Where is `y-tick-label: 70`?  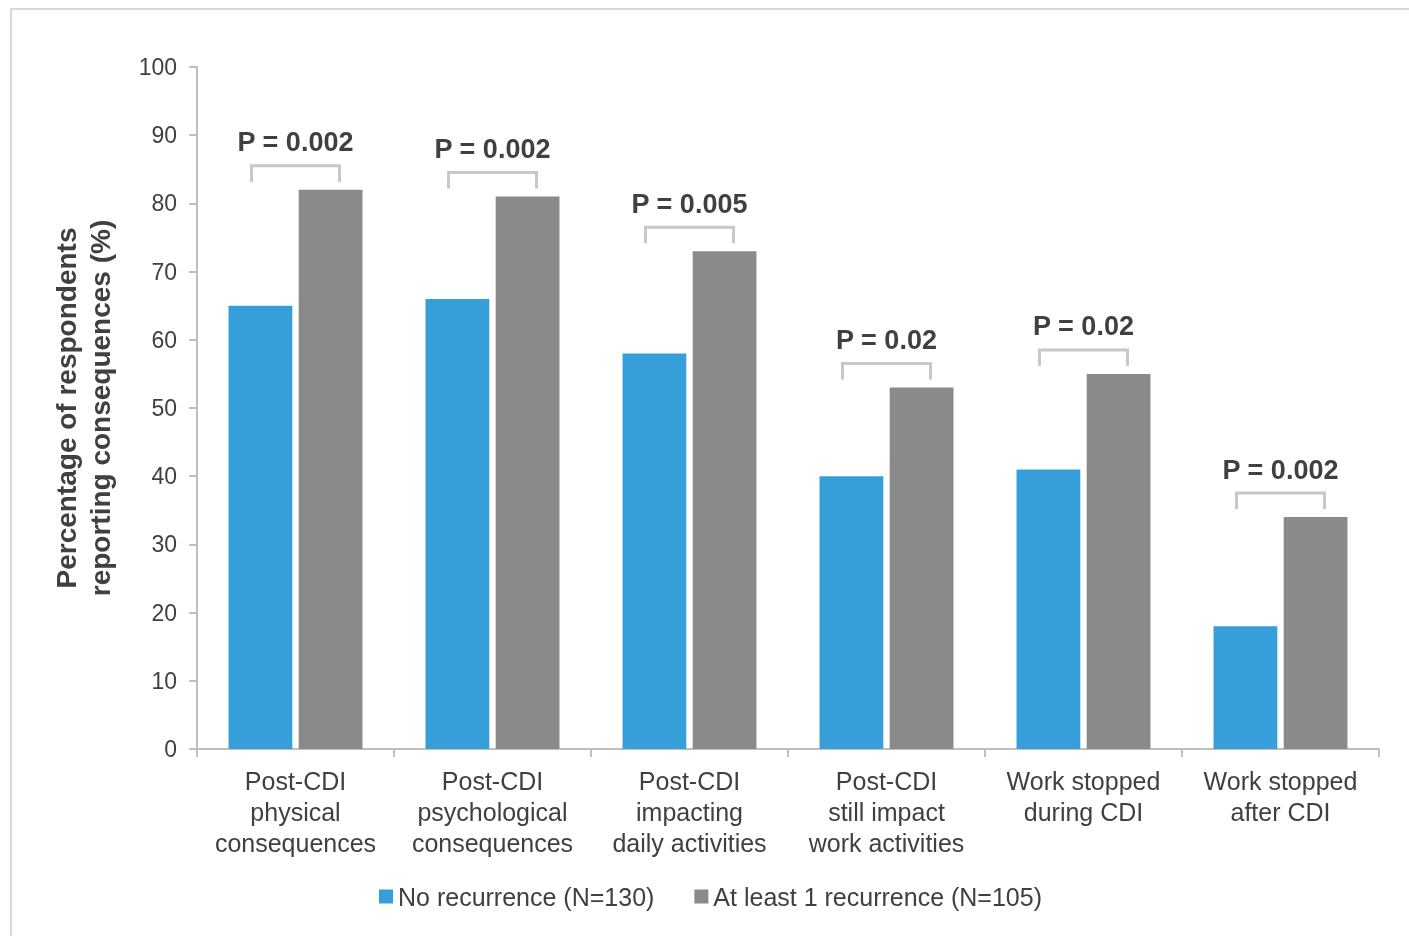 y-tick-label: 70 is located at coordinates (164, 271).